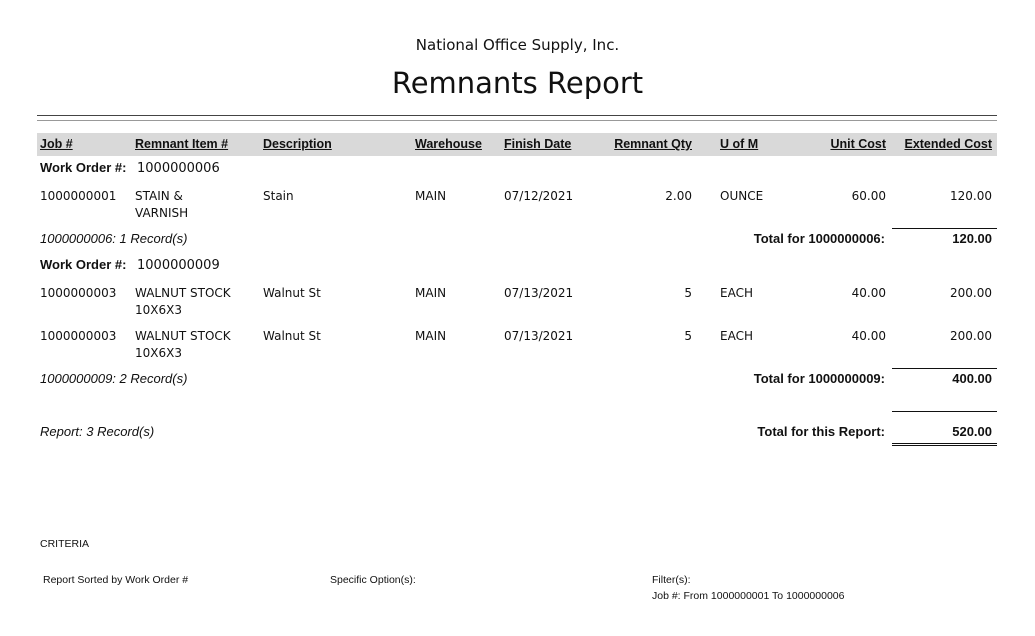 The height and width of the screenshot is (636, 1035). What do you see at coordinates (373, 580) in the screenshot?
I see `criteria-options: Specific Option(s):` at bounding box center [373, 580].